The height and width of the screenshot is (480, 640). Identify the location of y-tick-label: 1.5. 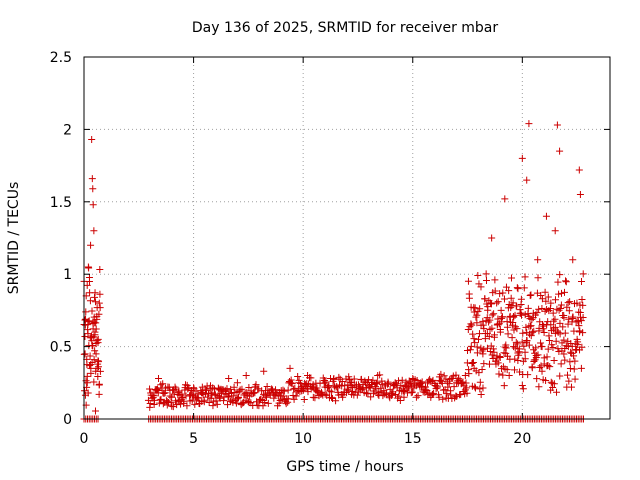
(61, 203).